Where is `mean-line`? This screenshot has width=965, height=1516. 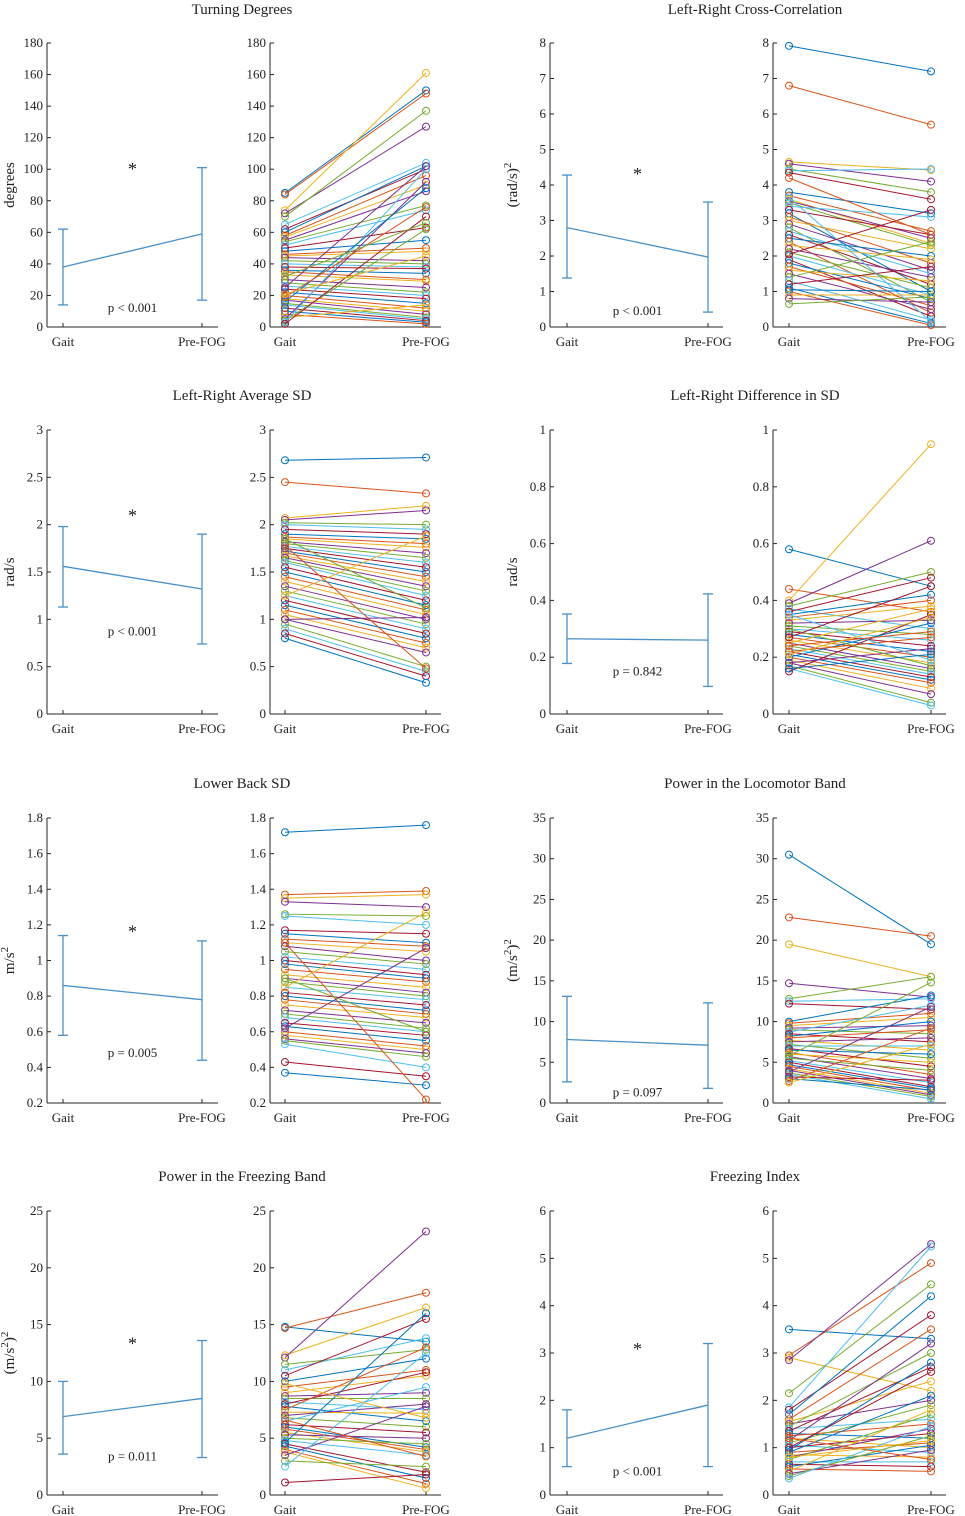 mean-line is located at coordinates (637, 639).